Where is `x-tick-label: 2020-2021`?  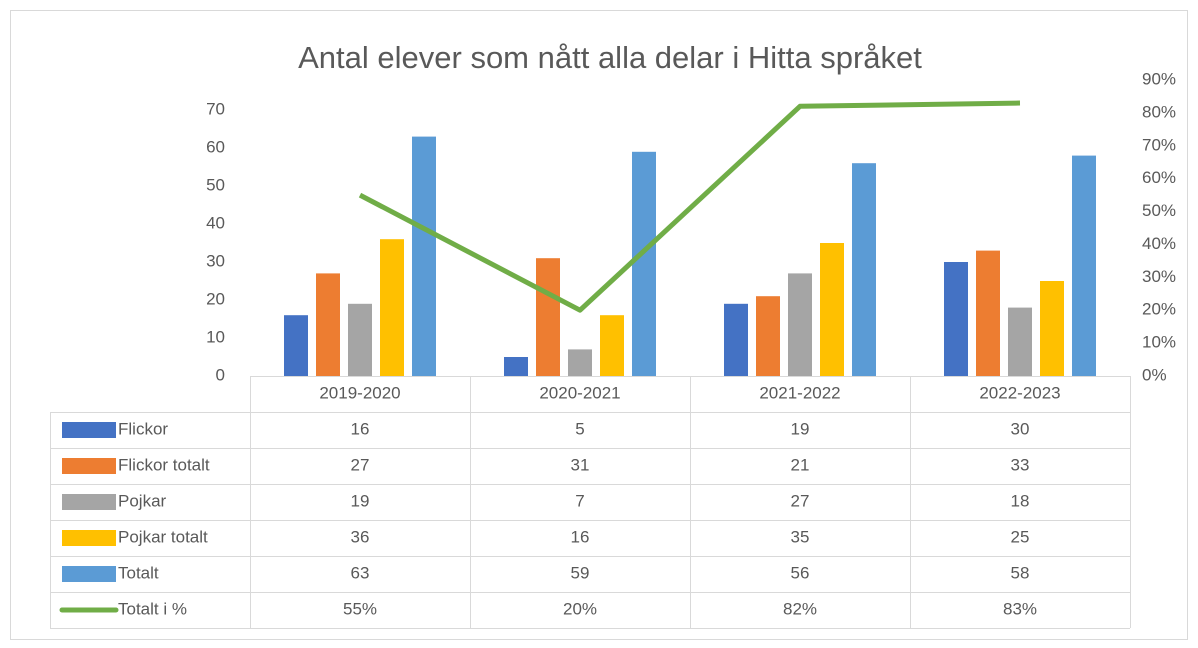
x-tick-label: 2020-2021 is located at coordinates (579, 392).